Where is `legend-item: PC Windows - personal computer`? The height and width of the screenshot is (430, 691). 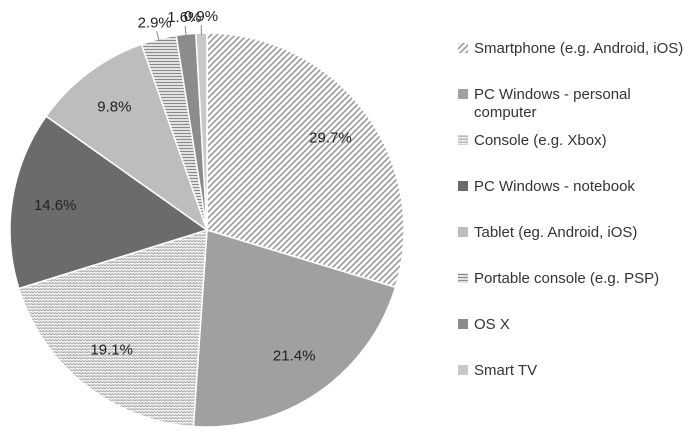
legend-item: PC Windows - personal computer is located at coordinates (574, 109).